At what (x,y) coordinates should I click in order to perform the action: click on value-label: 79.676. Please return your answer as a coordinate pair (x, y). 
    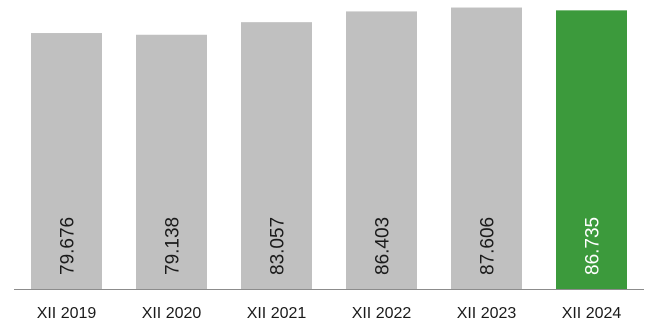
    Looking at the image, I should click on (68, 246).